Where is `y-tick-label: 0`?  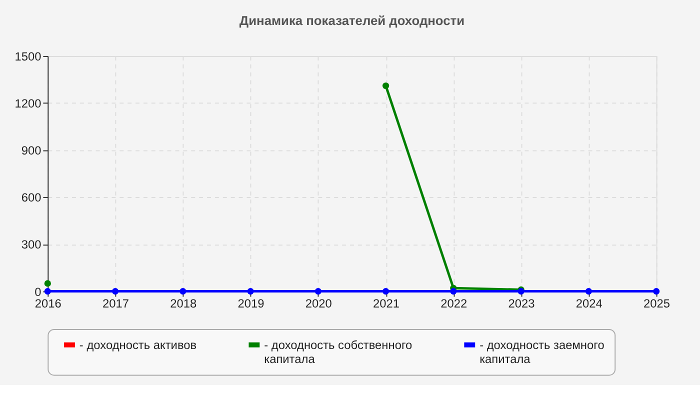
y-tick-label: 0 is located at coordinates (38, 291).